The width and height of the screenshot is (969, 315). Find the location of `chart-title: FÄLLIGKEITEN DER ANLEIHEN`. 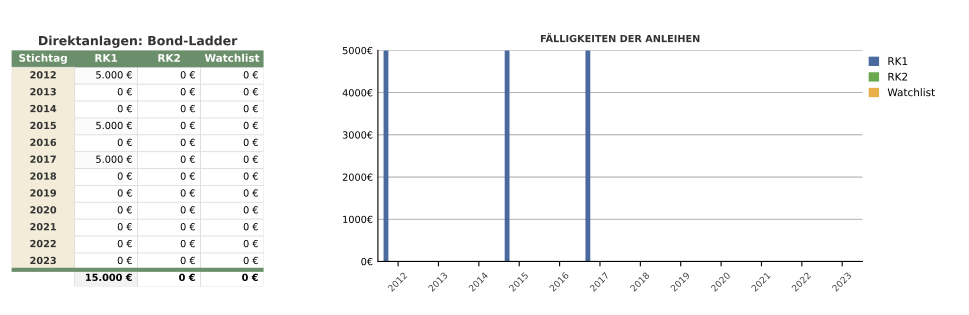

chart-title: FÄLLIGKEITEN DER ANLEIHEN is located at coordinates (620, 37).